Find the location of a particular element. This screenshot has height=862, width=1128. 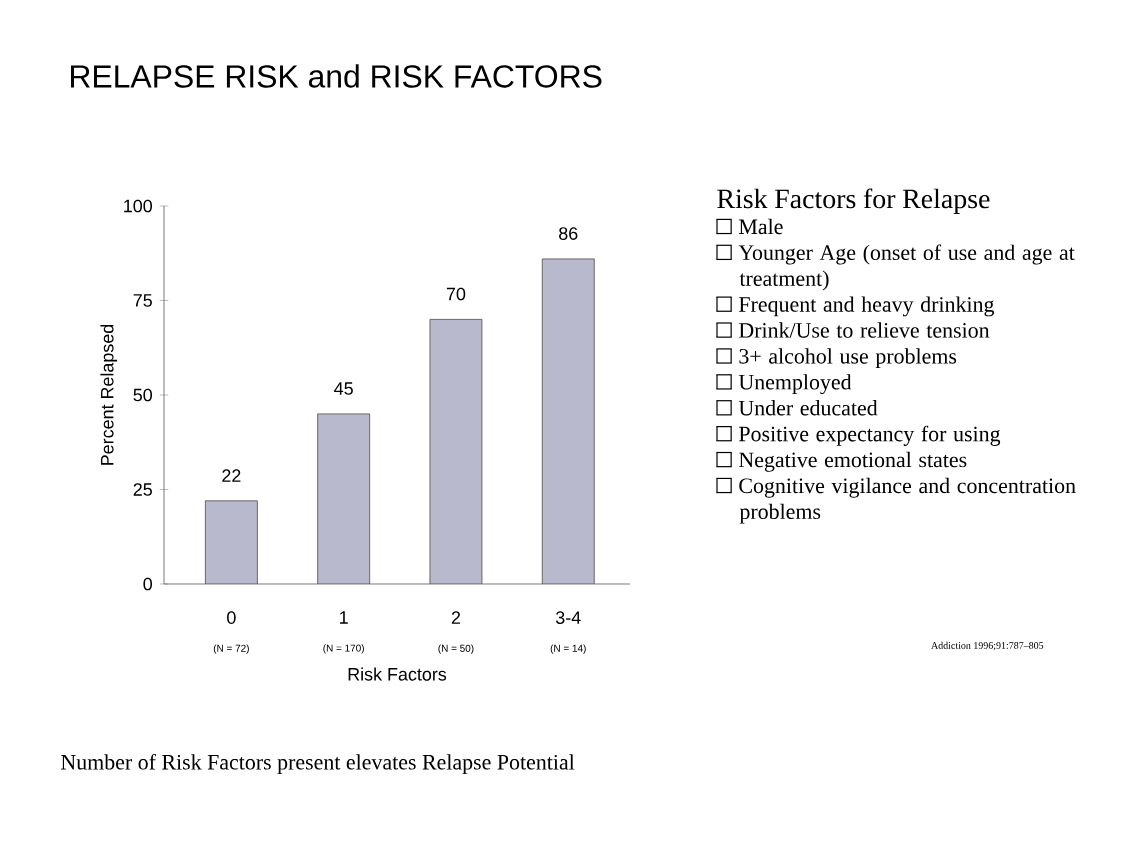

text: Risk Factors for Relapse is located at coordinates (853, 201).